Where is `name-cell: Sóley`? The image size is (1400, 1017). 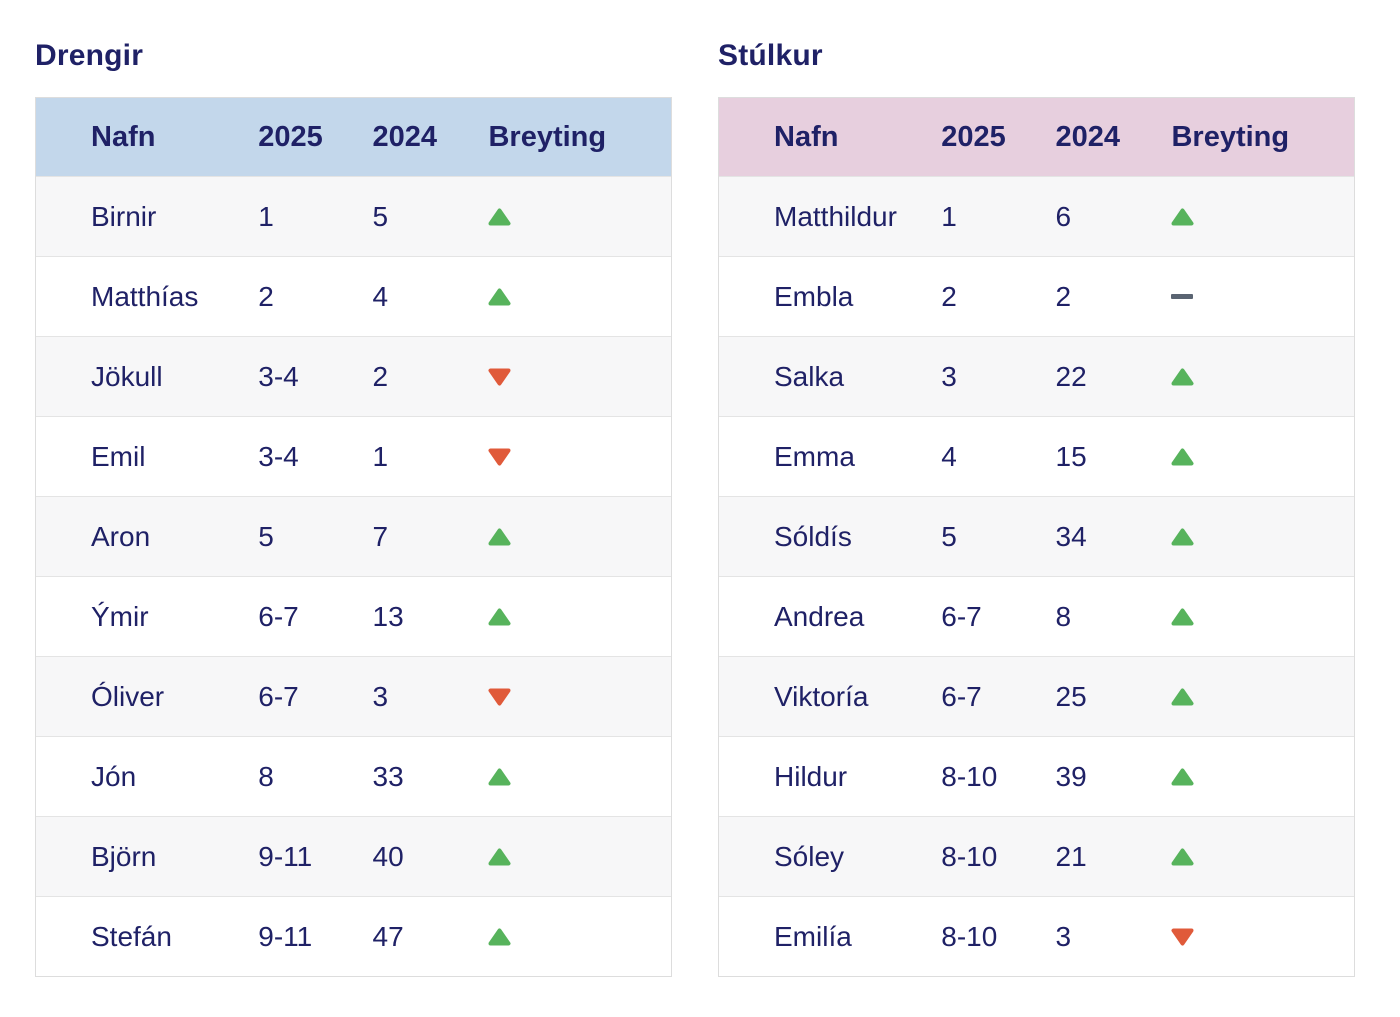 name-cell: Sóley is located at coordinates (809, 856).